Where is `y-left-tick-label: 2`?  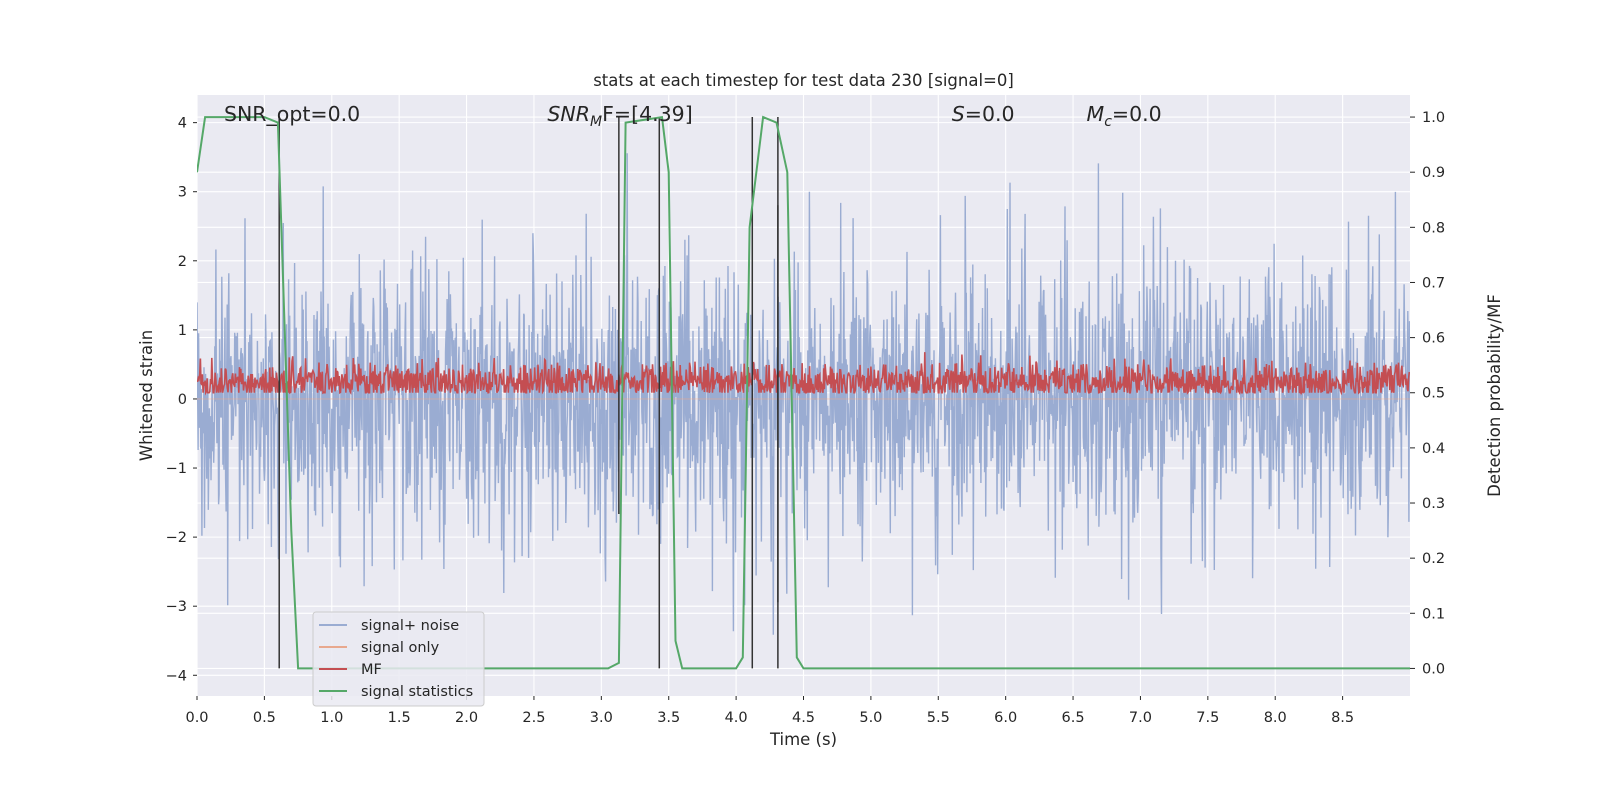
y-left-tick-label: 2 is located at coordinates (182, 262).